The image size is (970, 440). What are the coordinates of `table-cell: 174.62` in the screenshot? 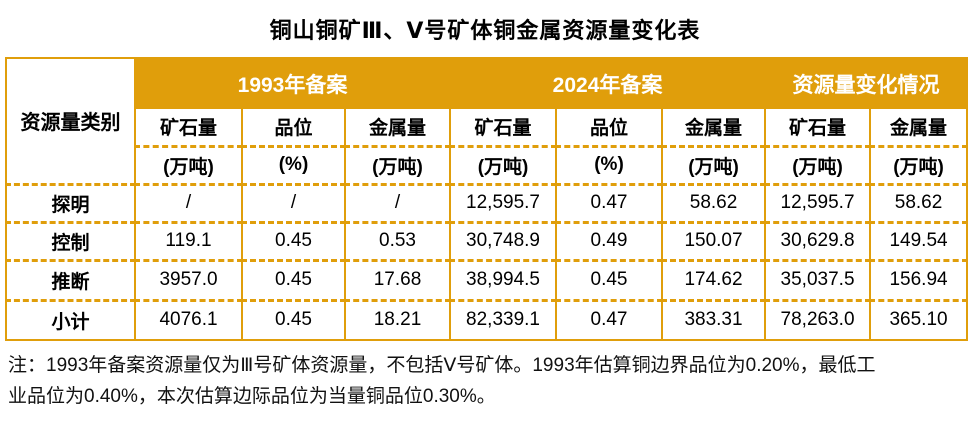 It's located at (713, 280).